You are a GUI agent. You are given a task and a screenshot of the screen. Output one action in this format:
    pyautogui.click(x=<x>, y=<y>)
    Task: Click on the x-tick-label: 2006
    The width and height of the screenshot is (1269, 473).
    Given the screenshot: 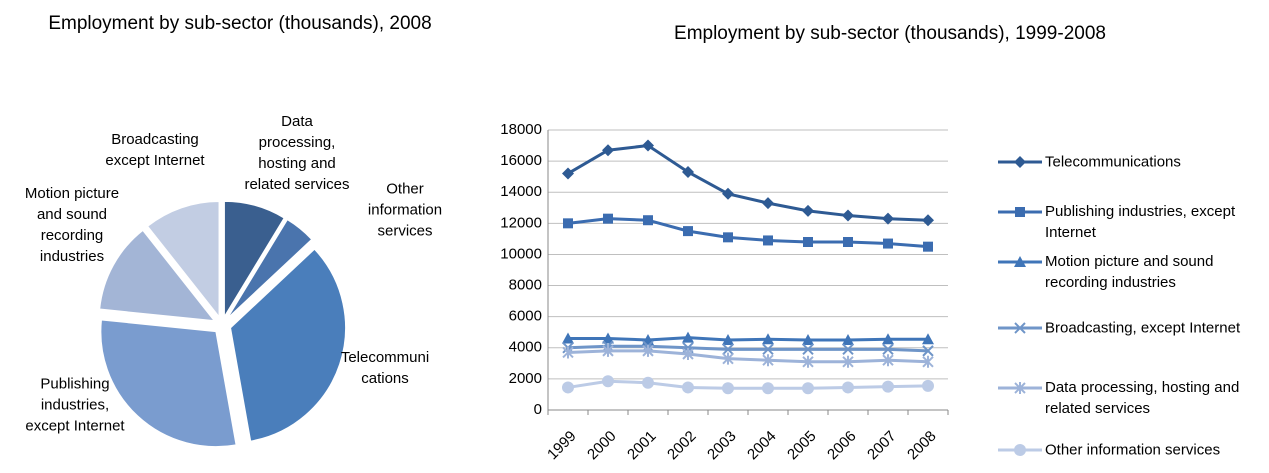 What is the action you would take?
    pyautogui.click(x=842, y=446)
    